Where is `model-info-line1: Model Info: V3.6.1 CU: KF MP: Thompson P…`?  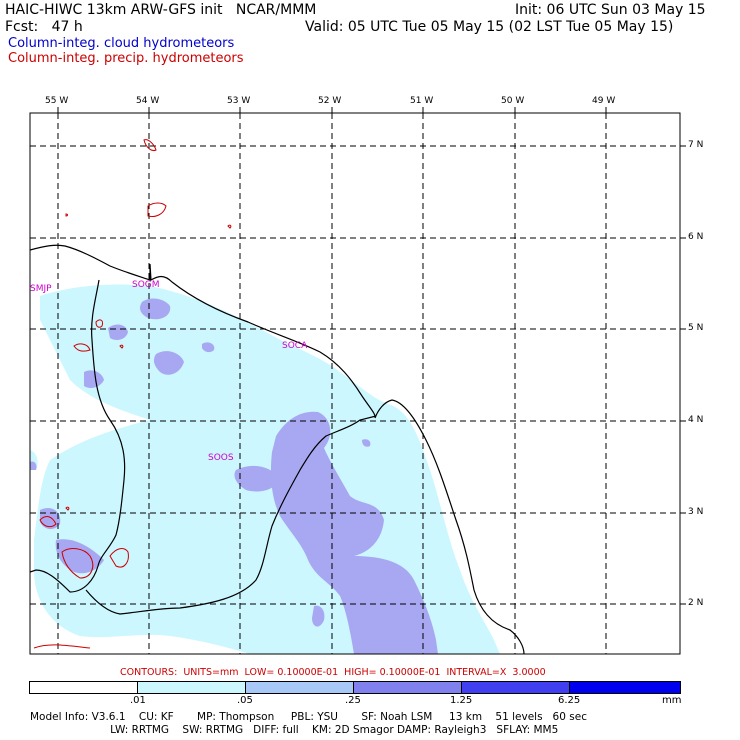
model-info-line1: Model Info: V3.6.1 CU: KF MP: Thompson P… is located at coordinates (308, 717).